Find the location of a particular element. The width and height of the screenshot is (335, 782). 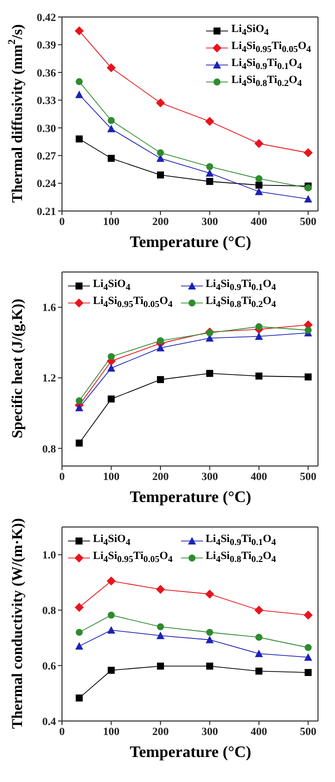

y-tick-label: 1.6 is located at coordinates (49, 308).